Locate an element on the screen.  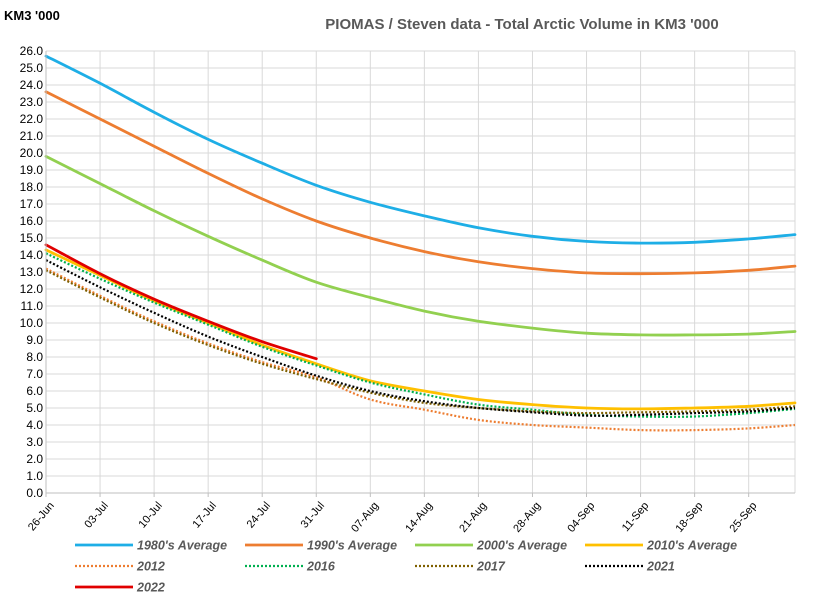
y-tick-label: 1.0 is located at coordinates (34, 476).